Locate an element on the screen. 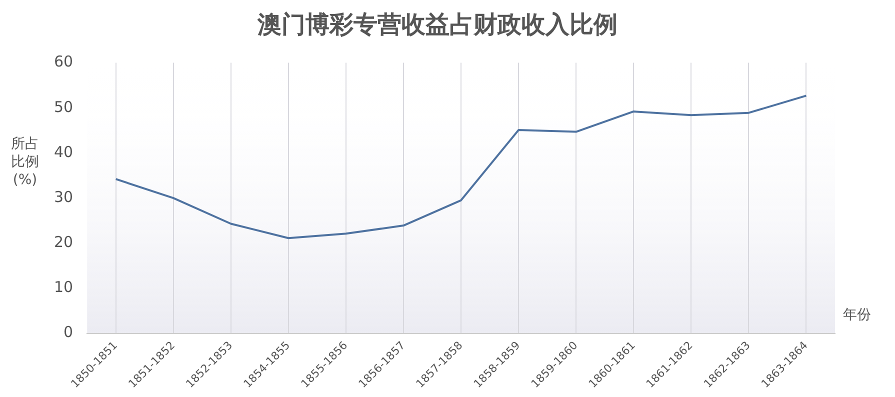 Image resolution: width=895 pixels, height=397 pixels. y-tick-label: 40 is located at coordinates (64, 151).